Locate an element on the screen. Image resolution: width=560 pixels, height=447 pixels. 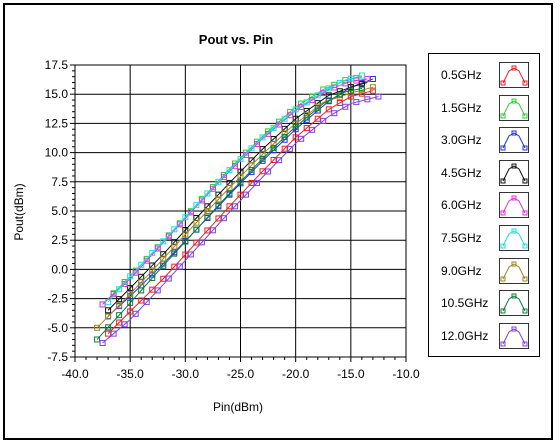
y-tick-label: -7.5 is located at coordinates (57, 357).